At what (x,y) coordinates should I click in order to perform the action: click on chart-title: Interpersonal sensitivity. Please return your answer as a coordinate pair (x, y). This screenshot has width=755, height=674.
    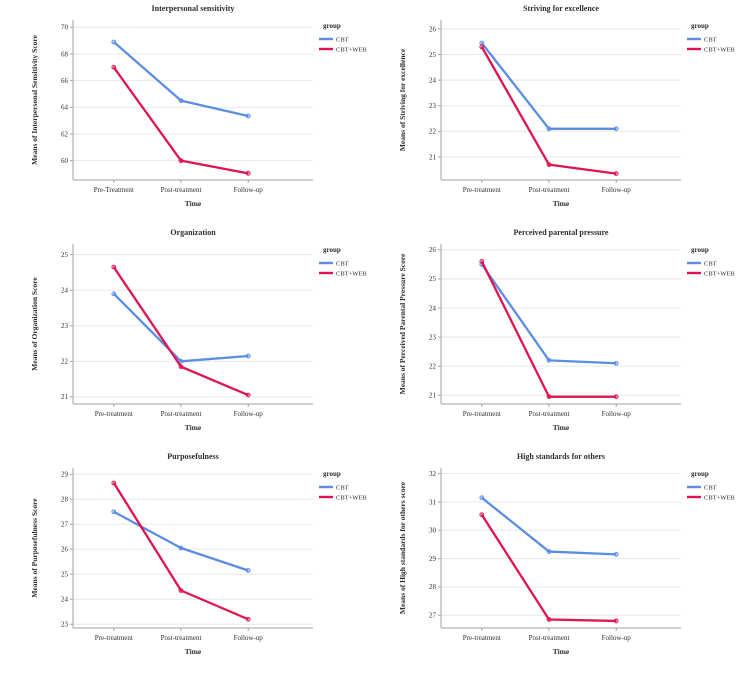
    Looking at the image, I should click on (193, 8).